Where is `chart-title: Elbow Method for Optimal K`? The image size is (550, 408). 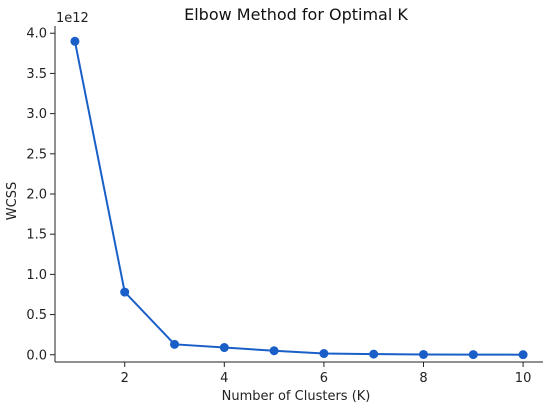
chart-title: Elbow Method for Optimal K is located at coordinates (296, 14).